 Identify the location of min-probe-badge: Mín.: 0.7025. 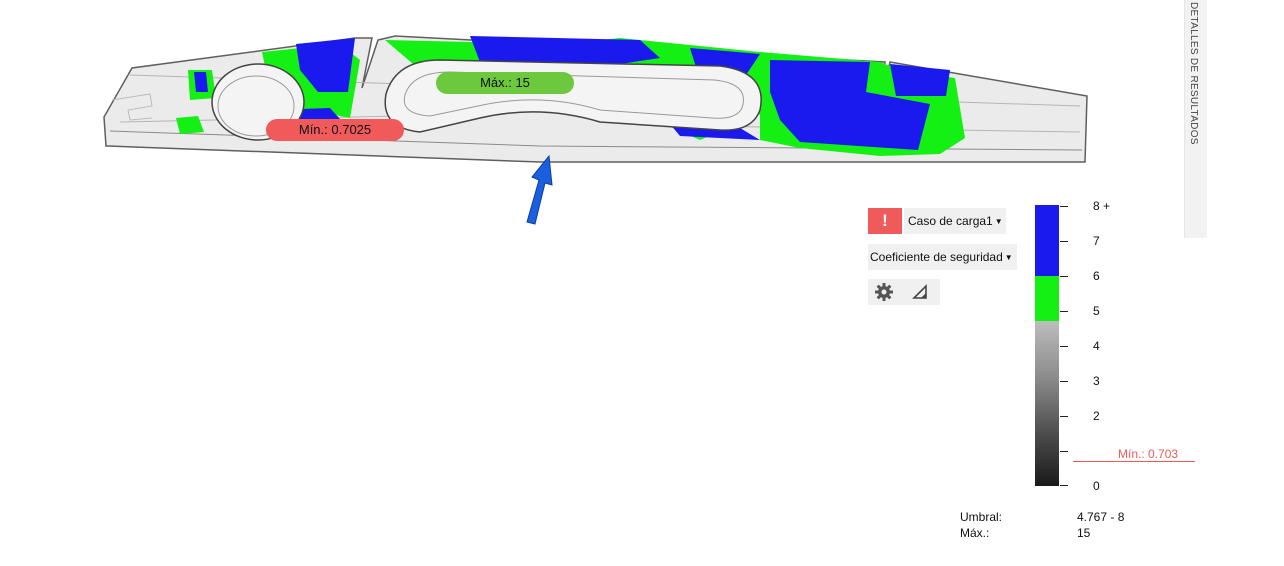
(335, 130).